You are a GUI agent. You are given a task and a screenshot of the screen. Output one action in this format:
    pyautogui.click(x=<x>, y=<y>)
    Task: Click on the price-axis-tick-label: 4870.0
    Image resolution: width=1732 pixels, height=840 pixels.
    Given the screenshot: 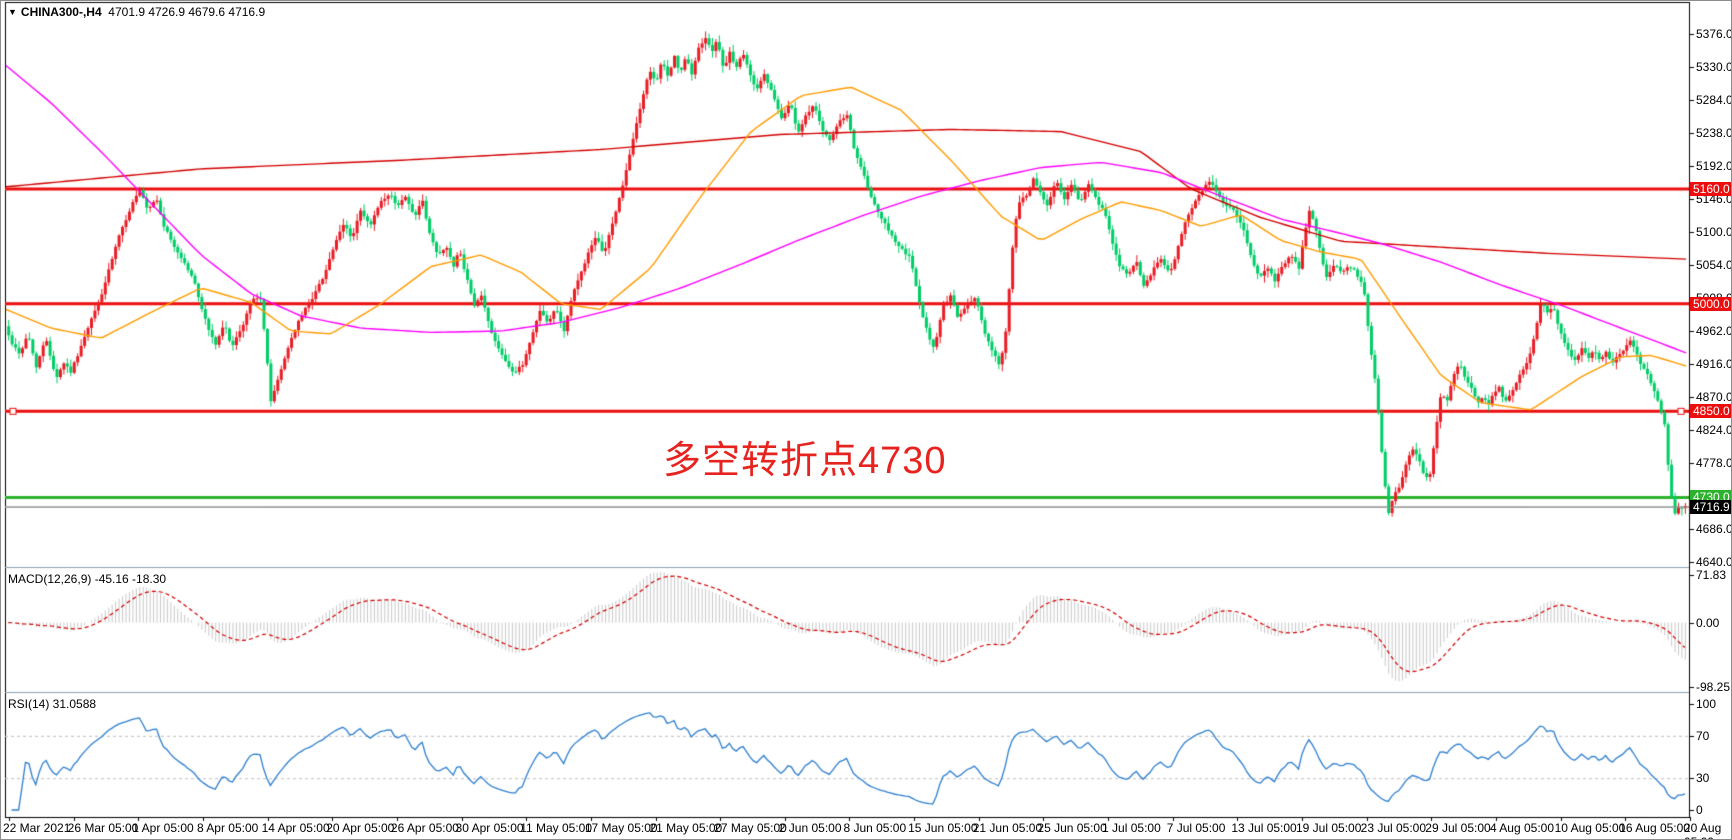 What is the action you would take?
    pyautogui.click(x=1714, y=397)
    